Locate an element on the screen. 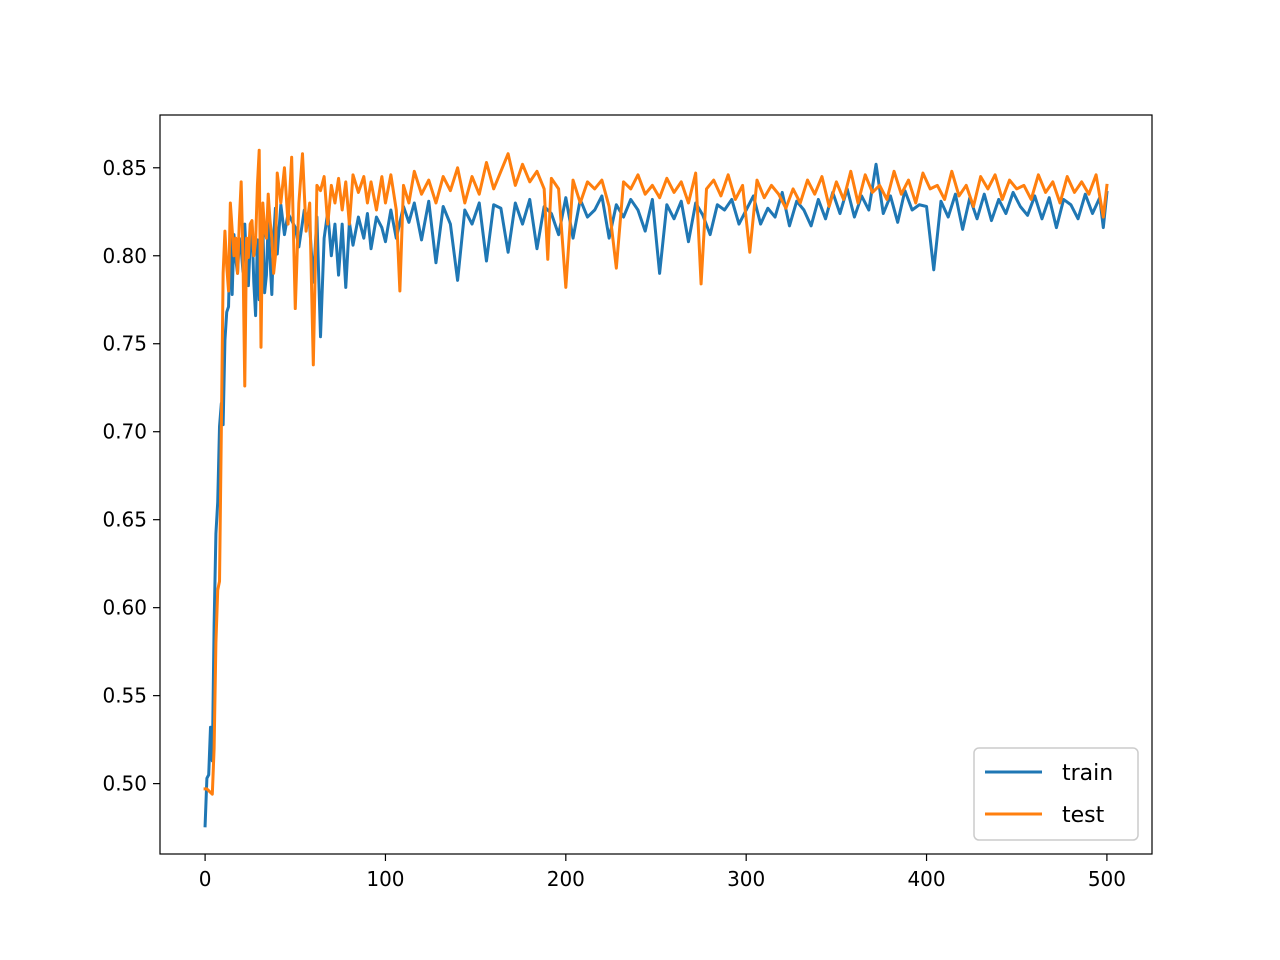 Image resolution: width=1280 pixels, height=960 pixels. legend-label-train: train is located at coordinates (1087, 773).